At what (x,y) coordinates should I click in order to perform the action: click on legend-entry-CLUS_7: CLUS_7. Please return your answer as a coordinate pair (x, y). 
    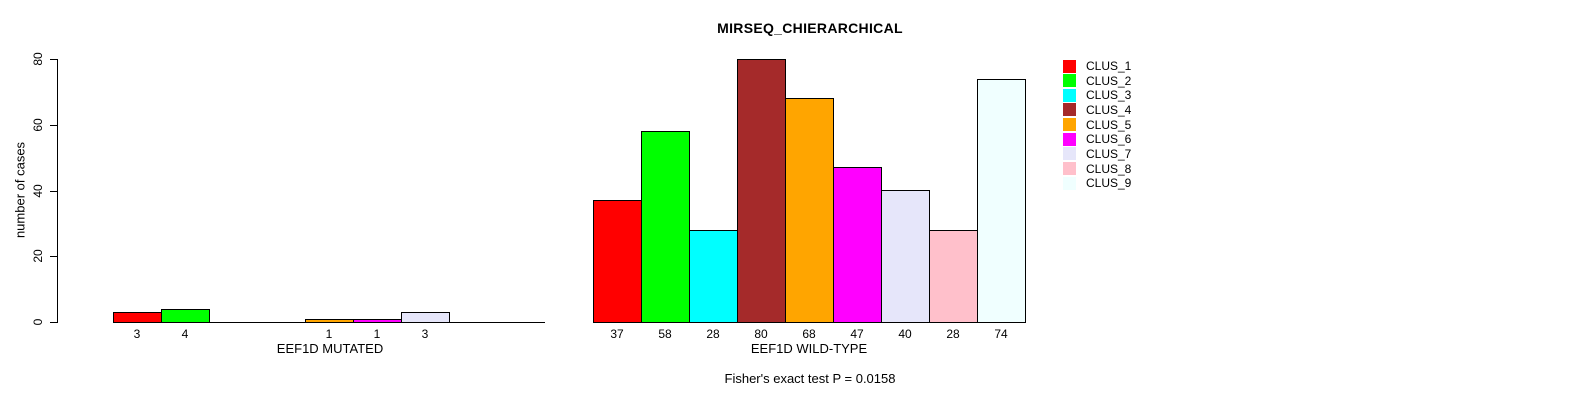
    Looking at the image, I should click on (1097, 154).